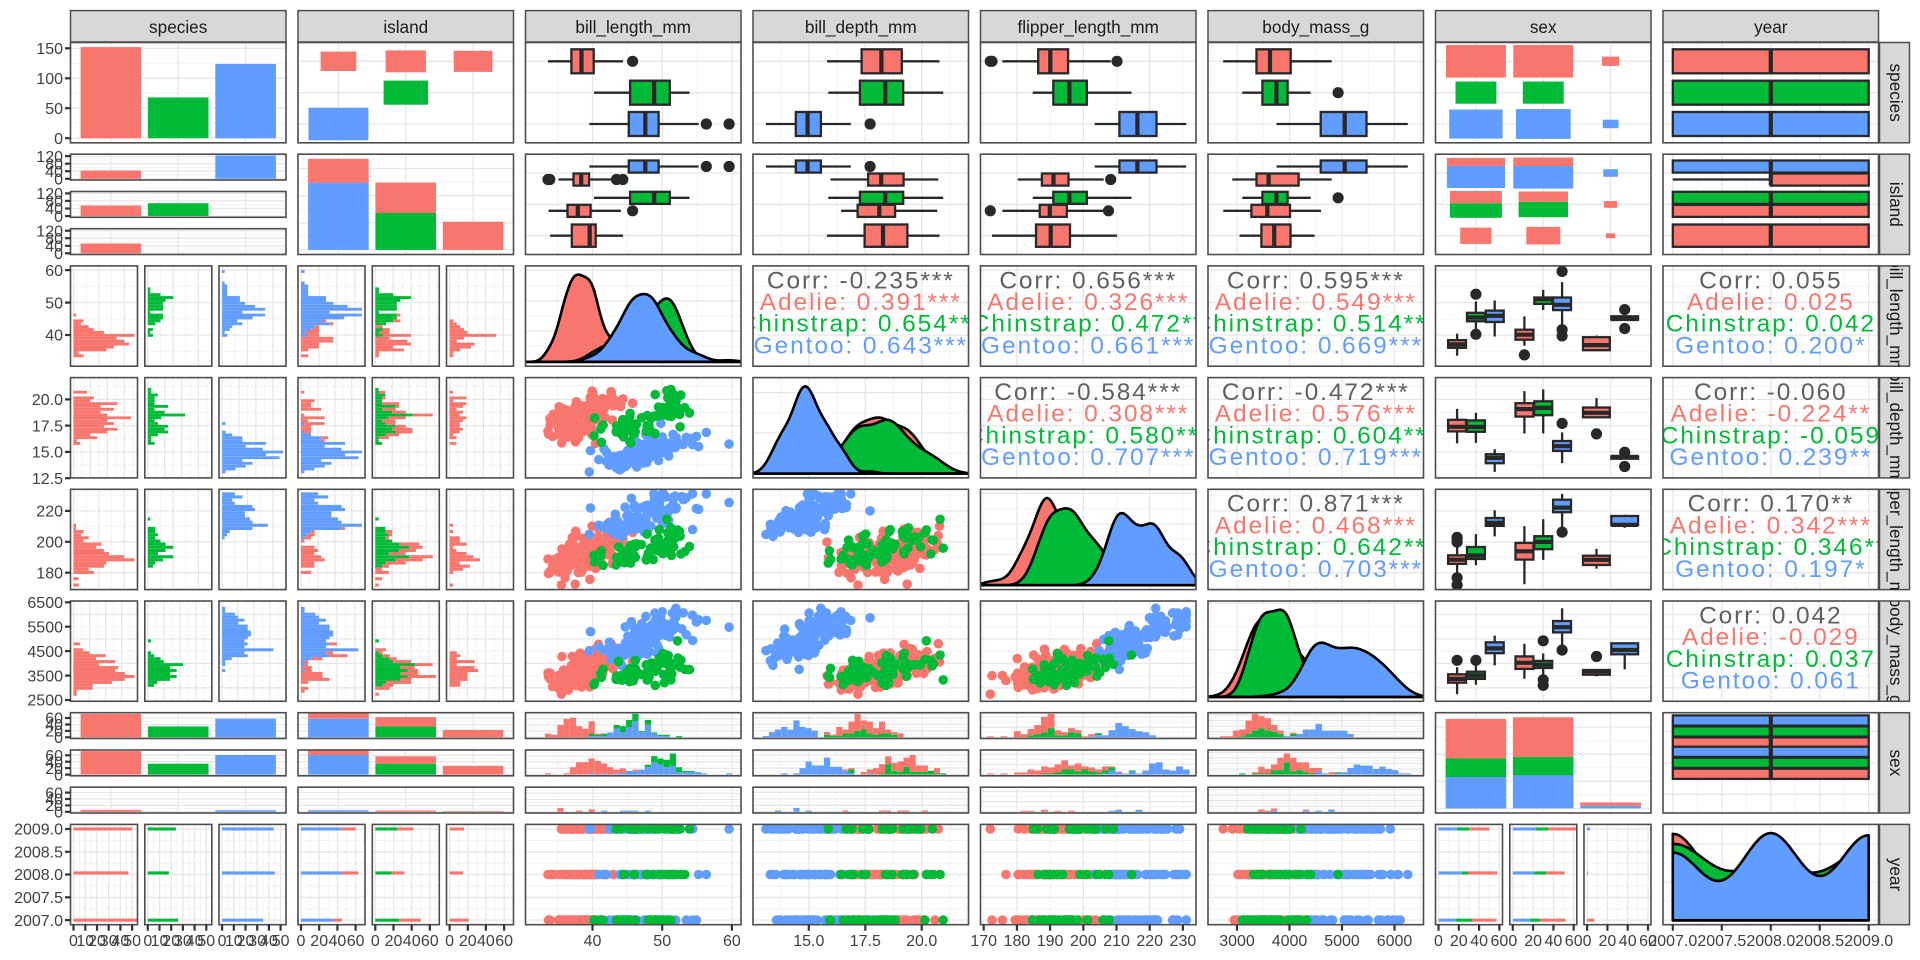 The width and height of the screenshot is (1920, 960). Describe the element at coordinates (1088, 414) in the screenshot. I see `svg-text: Adelie: 0.308***` at that location.